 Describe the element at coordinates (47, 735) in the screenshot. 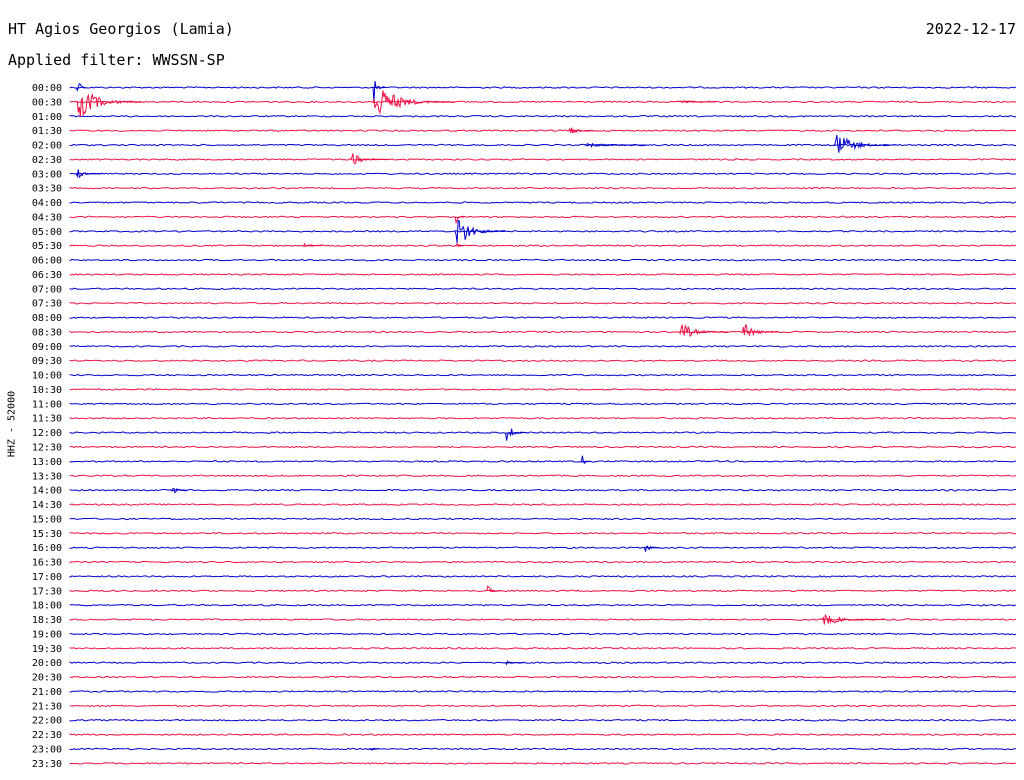

I see `row-time-label: 22:30` at that location.